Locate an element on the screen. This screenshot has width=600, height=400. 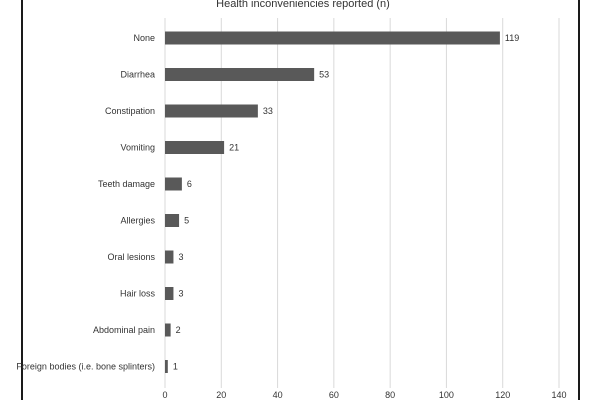
chart-title: Health inconveniencies reported (n) is located at coordinates (303, 5).